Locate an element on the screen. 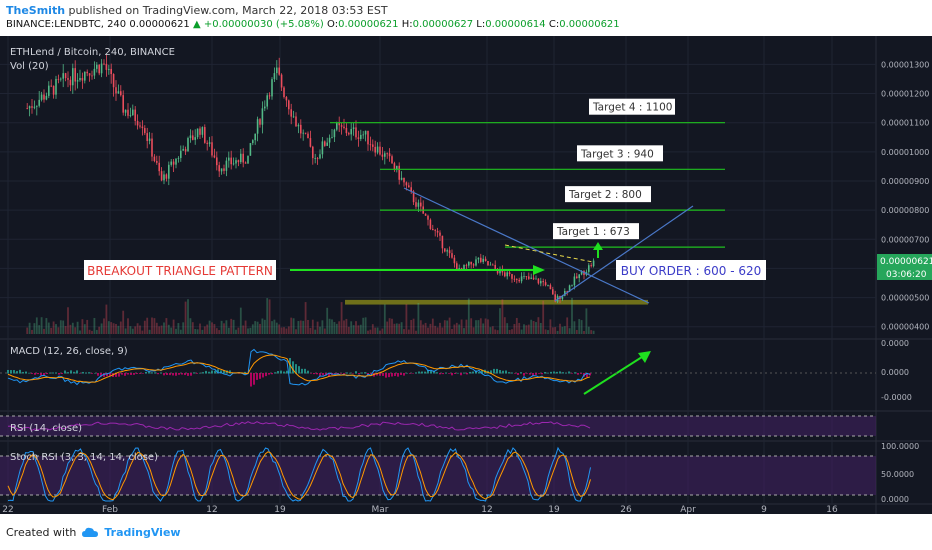  stoch-legend: Stoch RSI (3, 3, 14, 14, close) is located at coordinates (84, 457).